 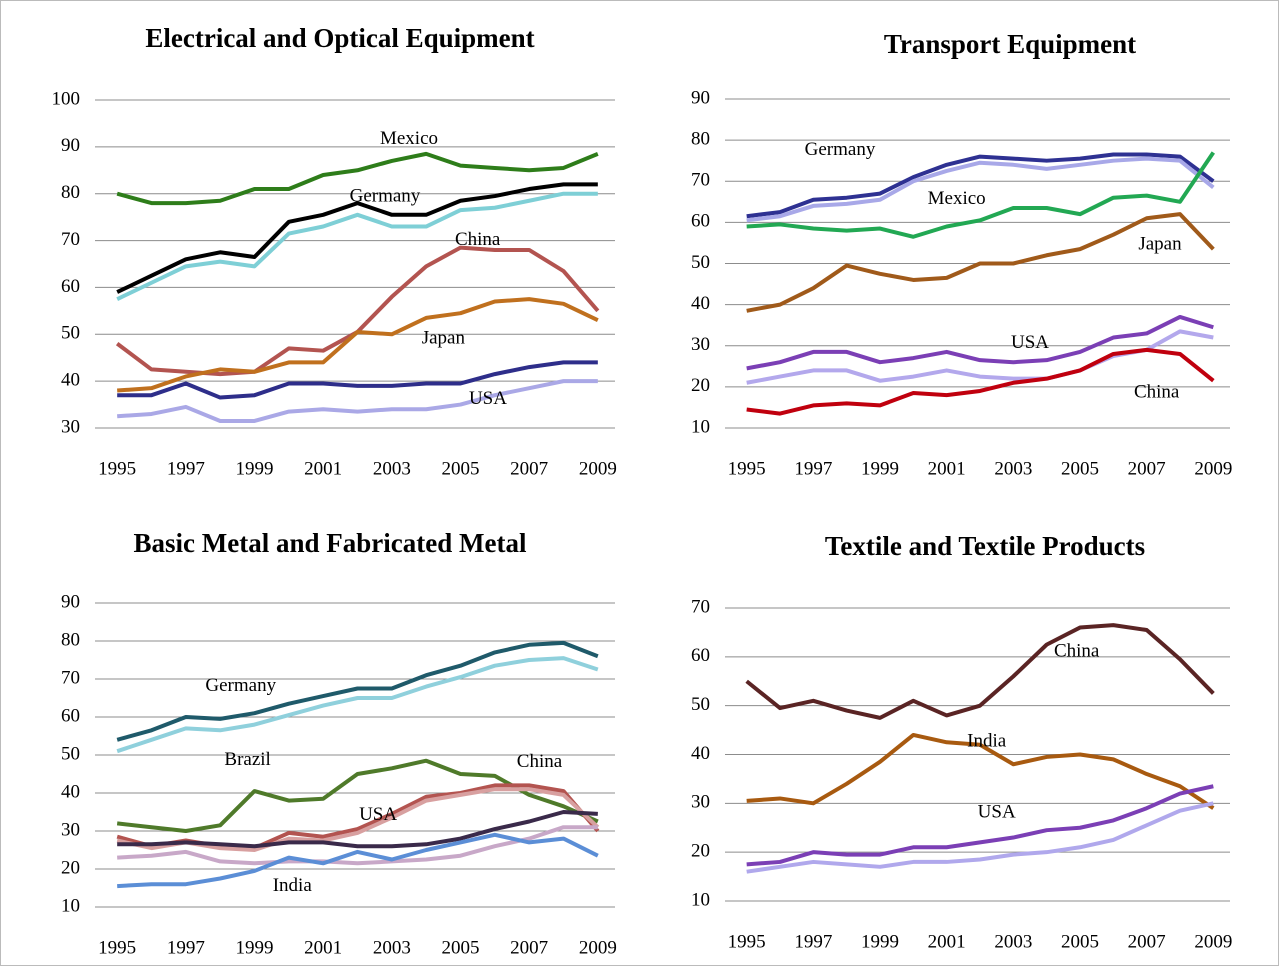 I want to click on chart-title: Transport Equipment, so click(x=1010, y=44).